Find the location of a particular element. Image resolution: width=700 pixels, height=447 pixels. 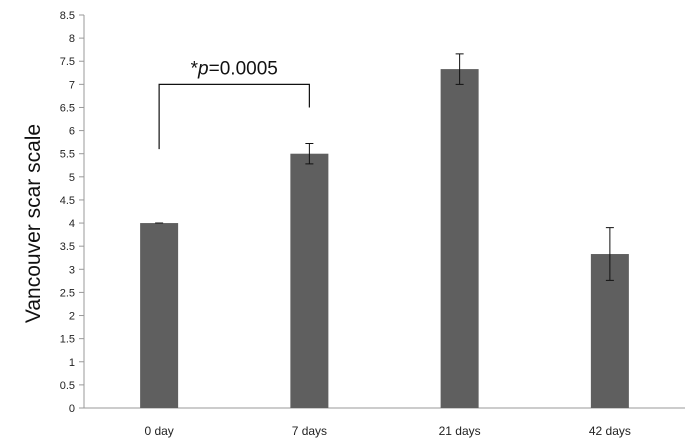

y-tick-label: 3 is located at coordinates (72, 270).